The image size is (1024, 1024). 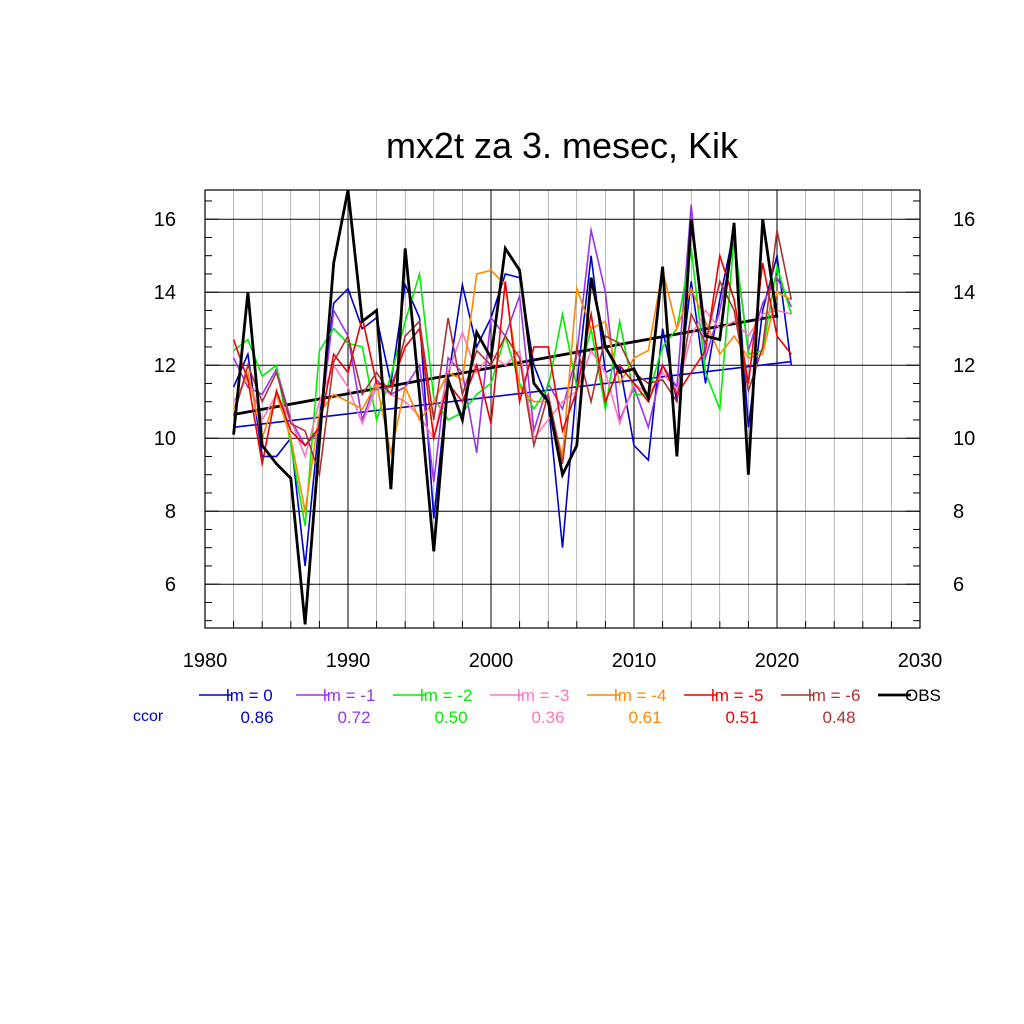 I want to click on legend-ccor-5: 0.51, so click(x=741, y=717).